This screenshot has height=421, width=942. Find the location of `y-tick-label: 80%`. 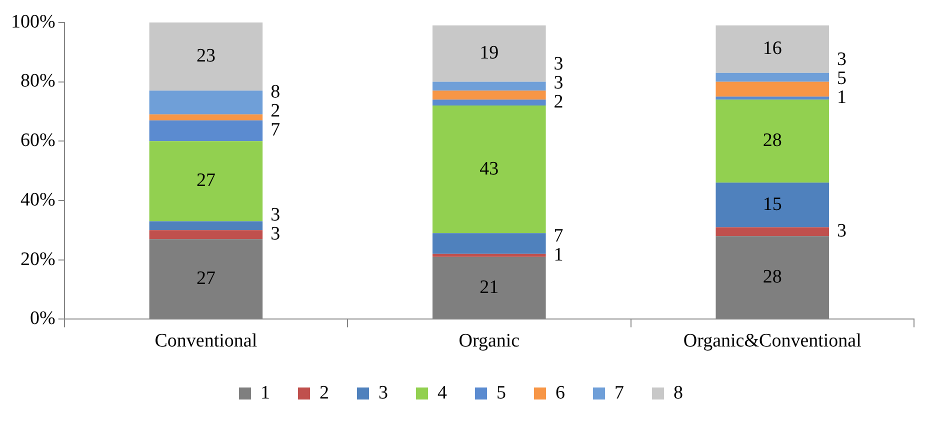

y-tick-label: 80% is located at coordinates (38, 81).